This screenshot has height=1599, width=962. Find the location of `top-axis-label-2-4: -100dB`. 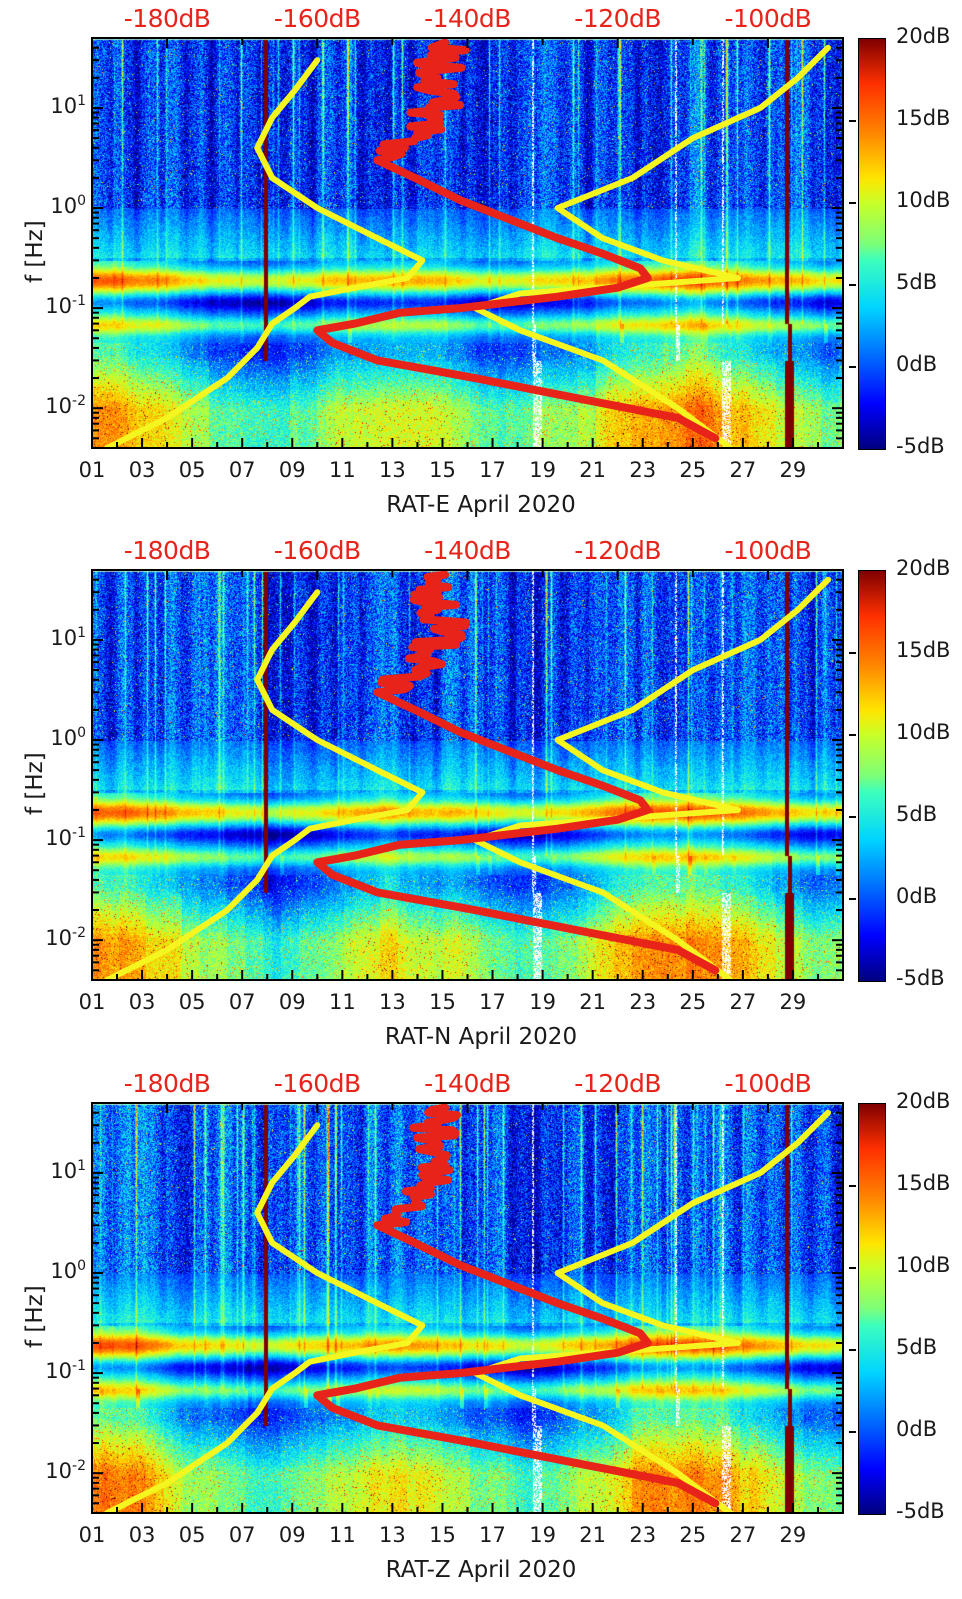

top-axis-label-2-4: -100dB is located at coordinates (768, 1083).